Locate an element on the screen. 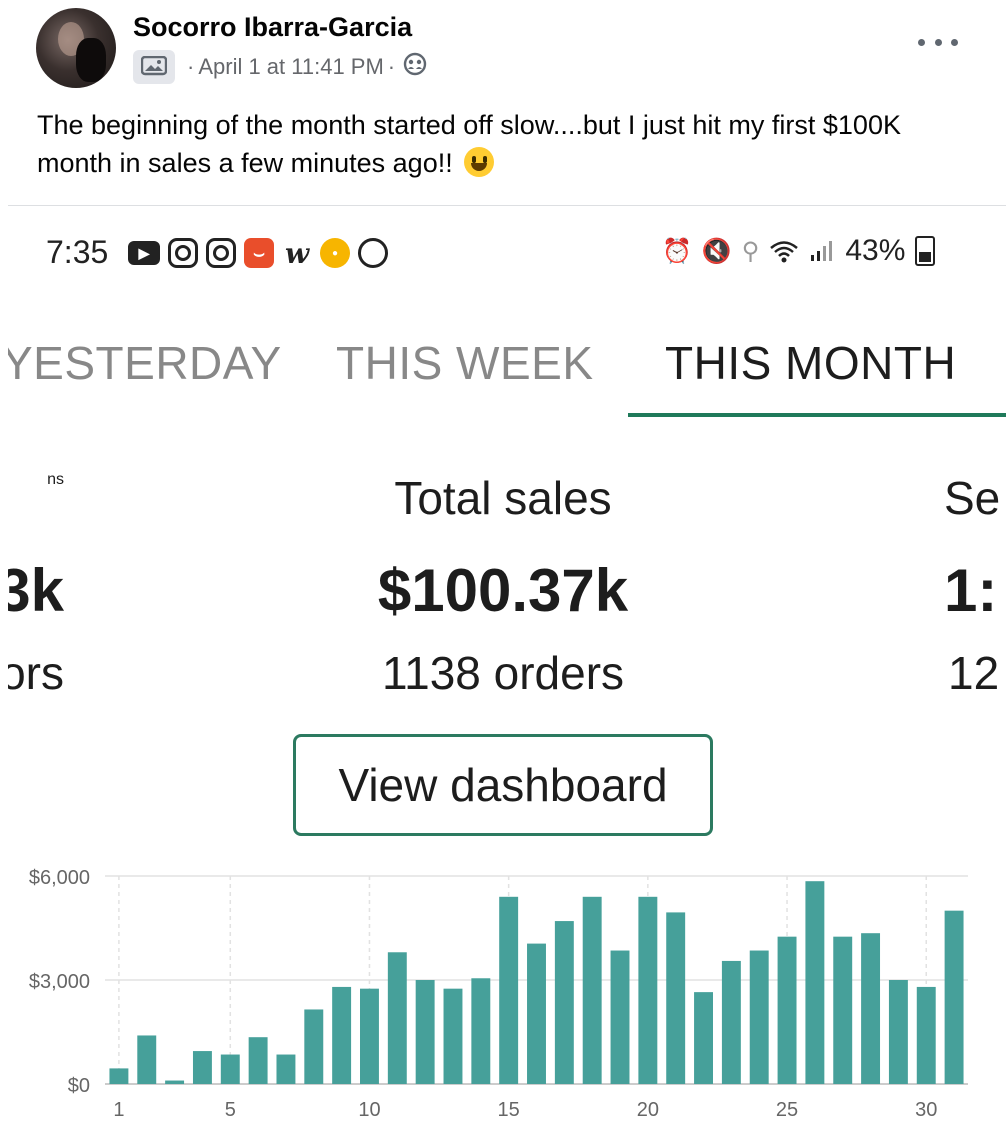 The width and height of the screenshot is (1006, 1131). x-tick-label: 25 is located at coordinates (787, 1110).